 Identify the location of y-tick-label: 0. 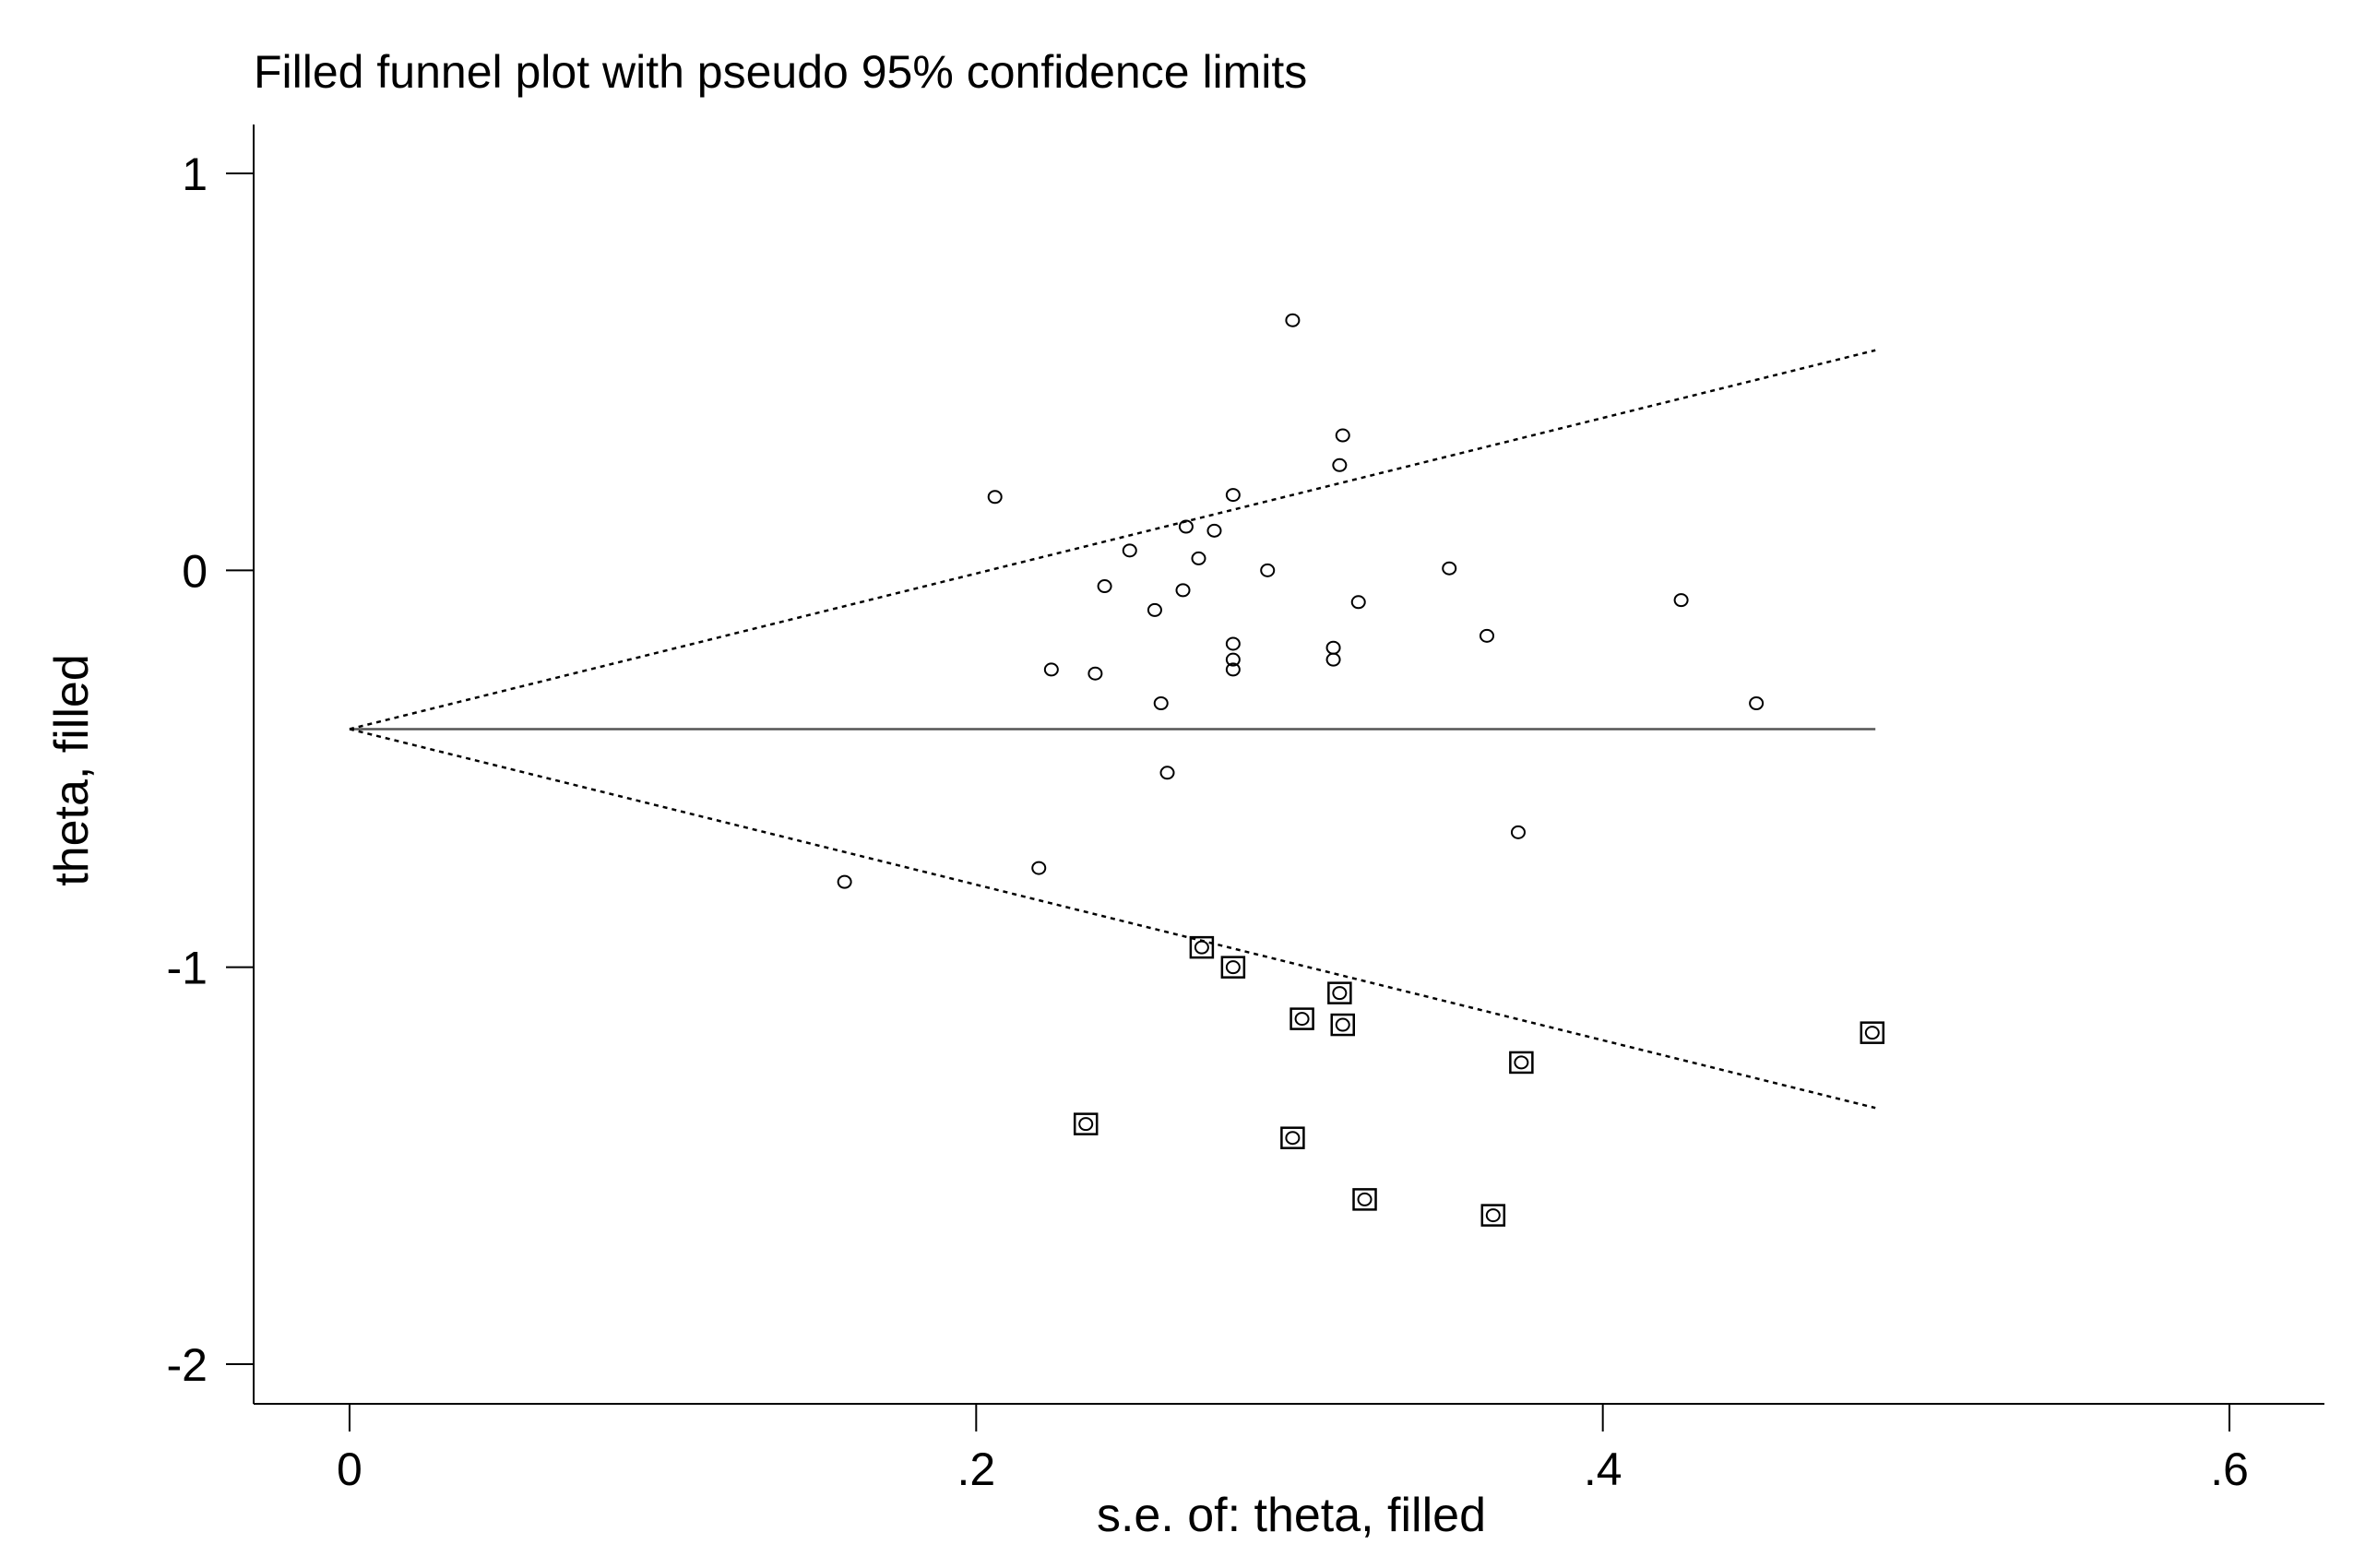
(195, 571).